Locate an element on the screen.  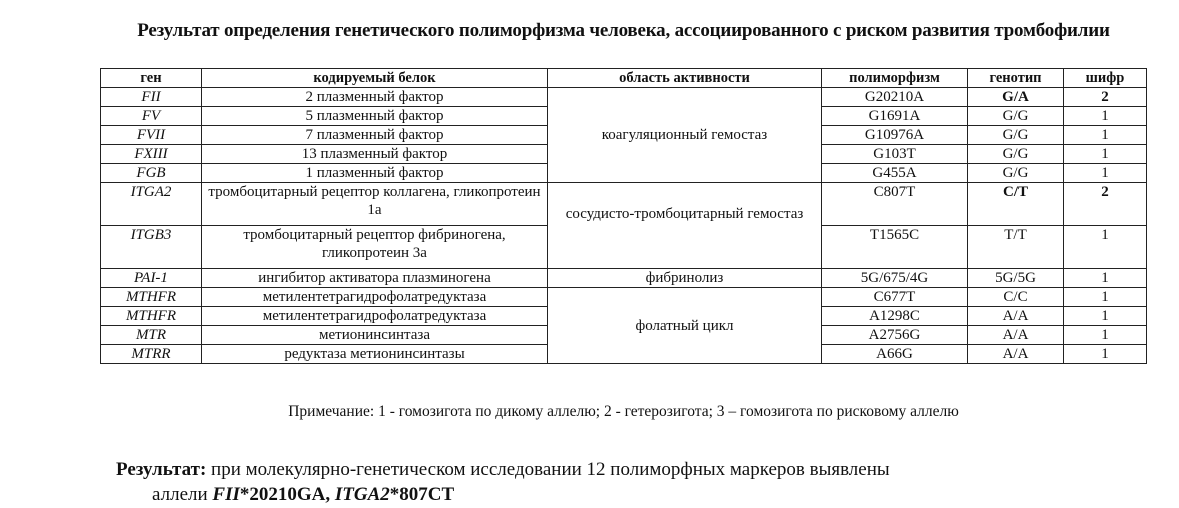
cell-area: фолатный цикл is located at coordinates (684, 325).